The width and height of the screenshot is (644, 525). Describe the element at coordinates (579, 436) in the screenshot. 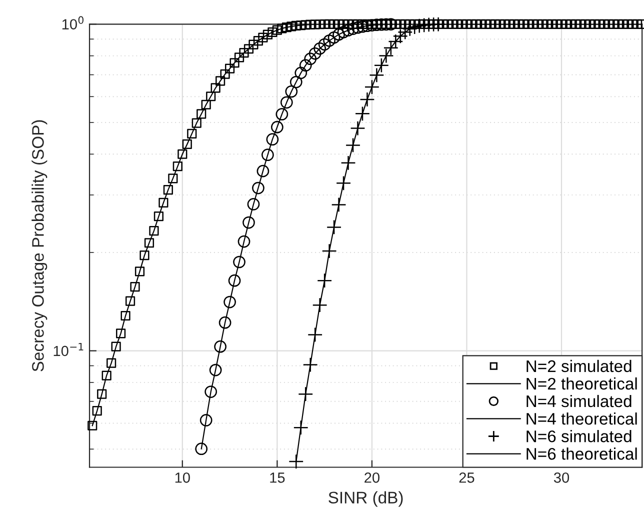

I see `legend-label: N=6 simulated` at that location.